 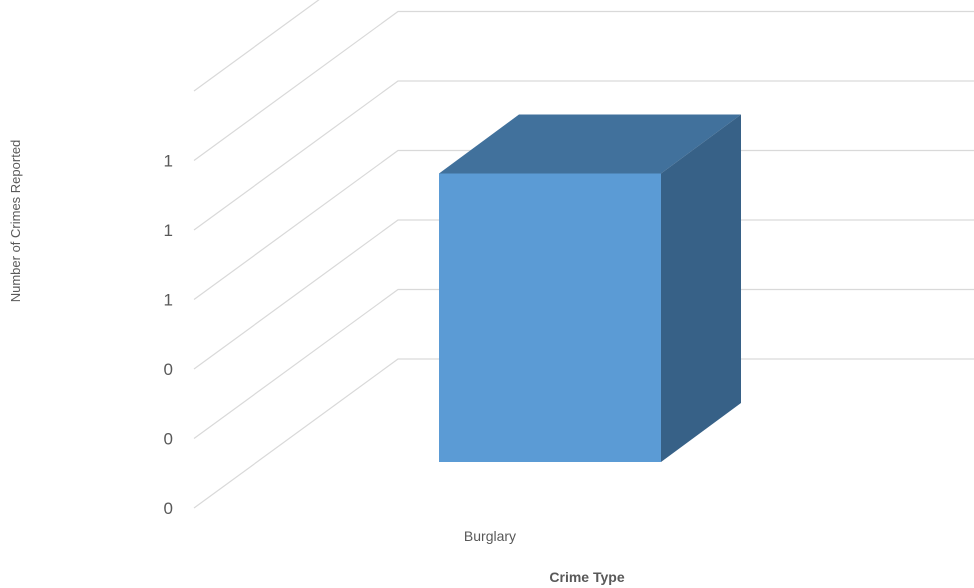 I want to click on x-axis-categories: Burglary, so click(x=490, y=536).